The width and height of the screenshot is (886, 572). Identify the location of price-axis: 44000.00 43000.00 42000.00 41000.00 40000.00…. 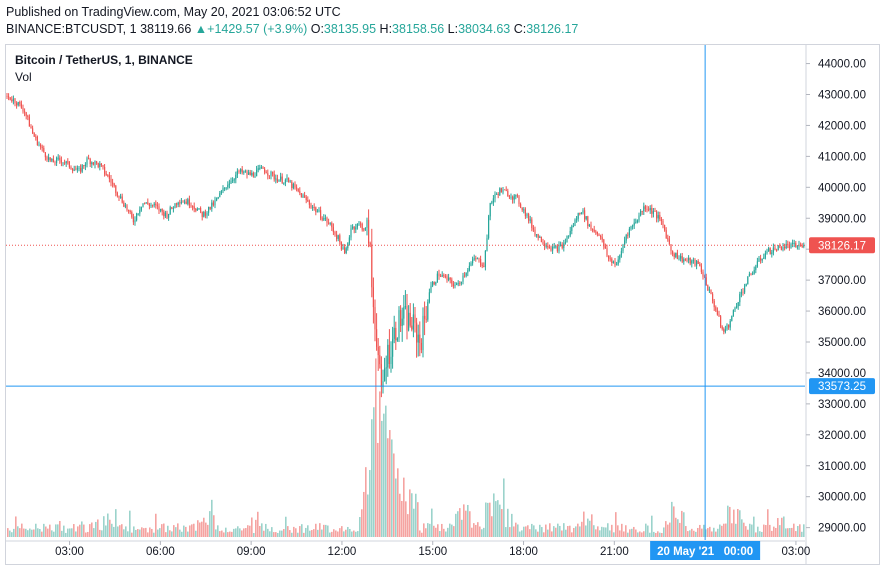
(840, 305).